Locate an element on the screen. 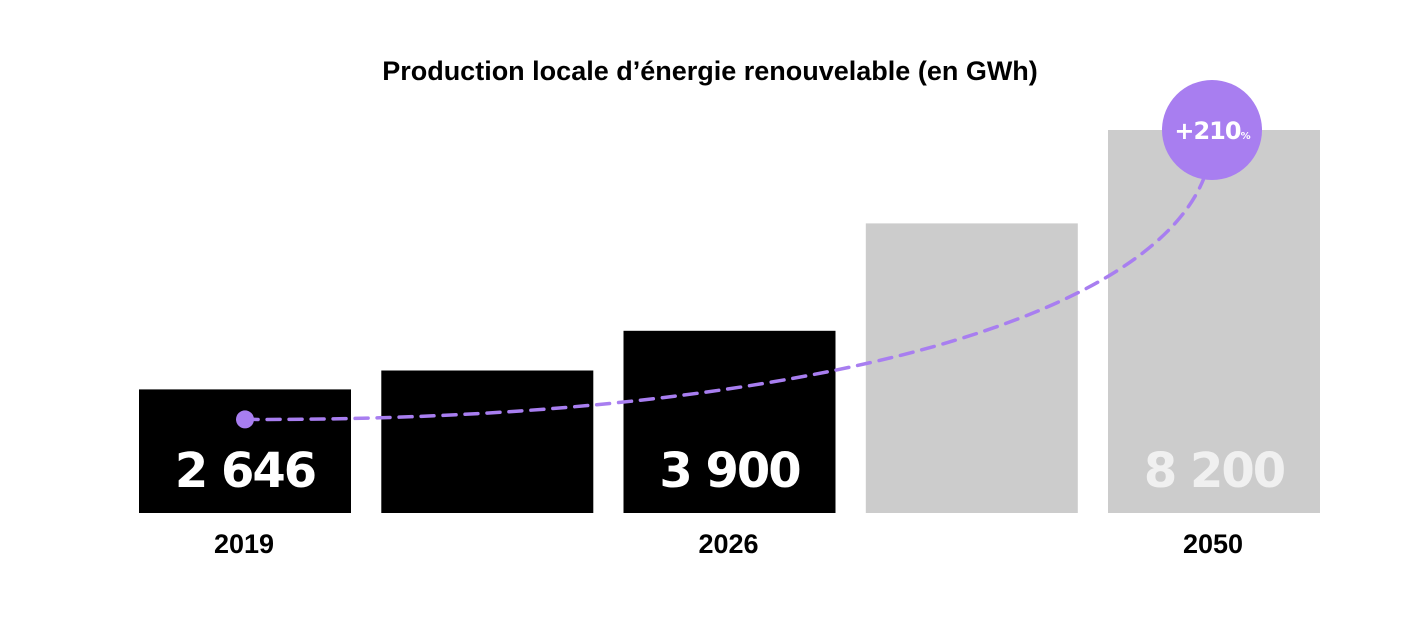 The image size is (1421, 635). bar-value-label-1: 2 646 is located at coordinates (245, 471).